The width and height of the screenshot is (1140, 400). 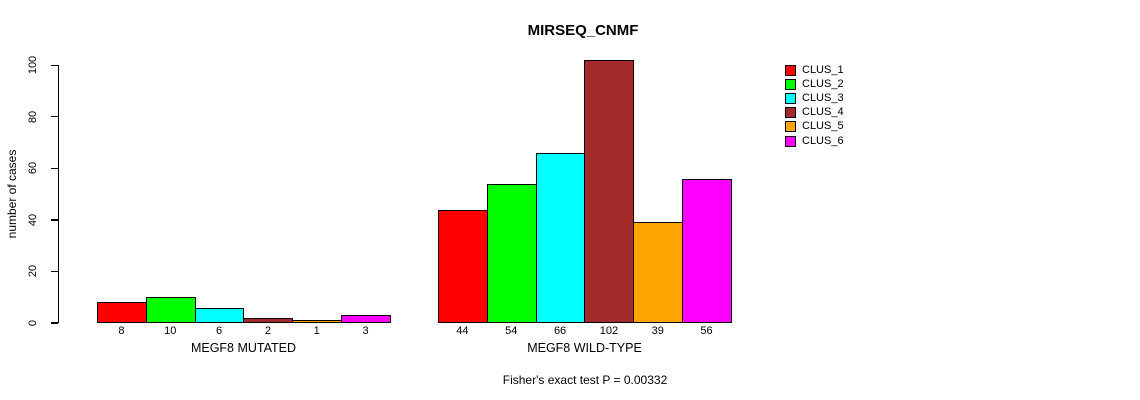 What do you see at coordinates (707, 250) in the screenshot?
I see `bar-clus_6-group2` at bounding box center [707, 250].